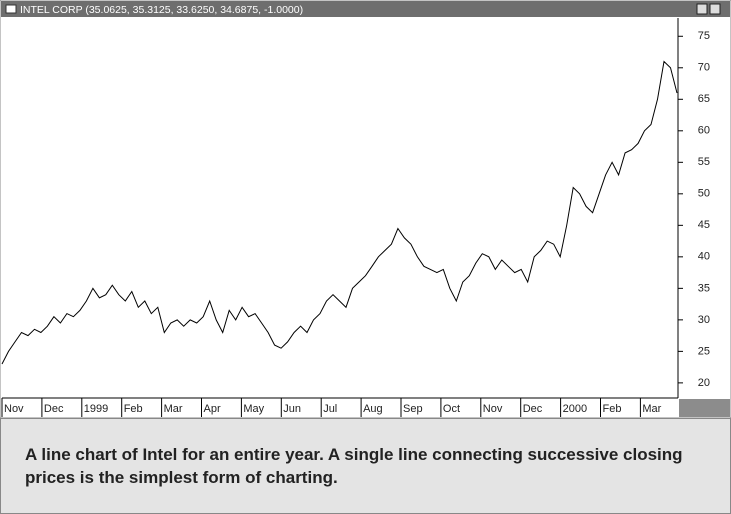  What do you see at coordinates (704, 131) in the screenshot?
I see `y-tick-label: 60` at bounding box center [704, 131].